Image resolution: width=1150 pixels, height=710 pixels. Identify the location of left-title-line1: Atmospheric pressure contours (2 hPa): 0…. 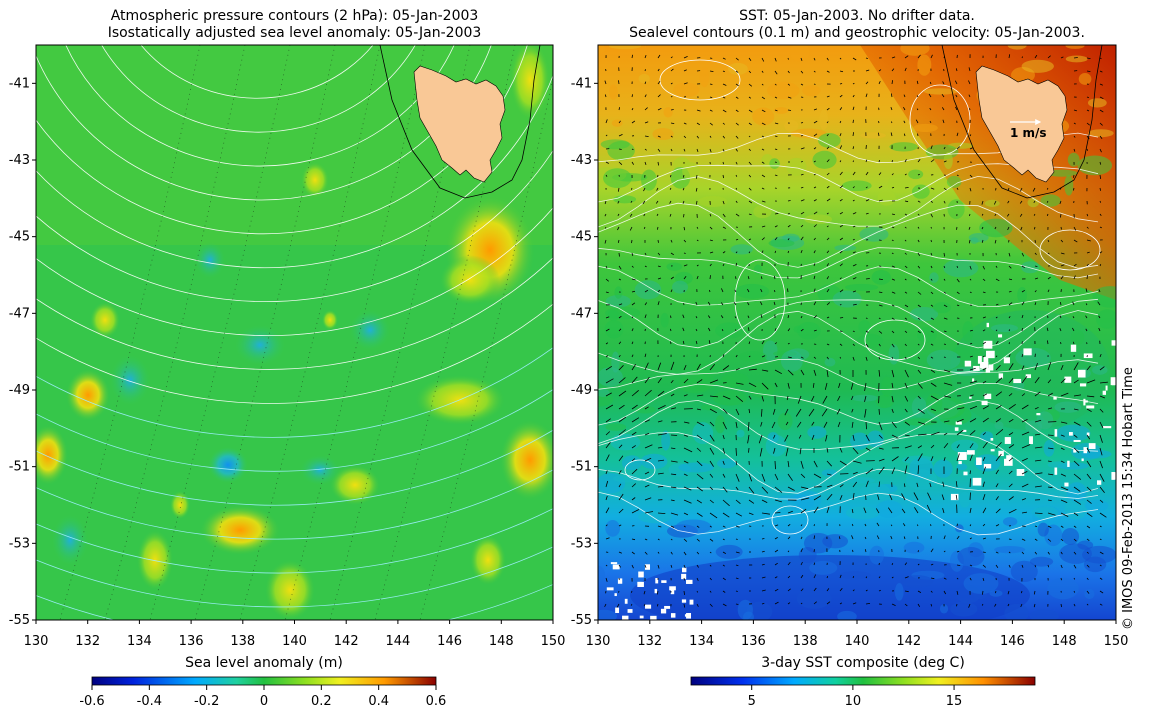
(294, 16).